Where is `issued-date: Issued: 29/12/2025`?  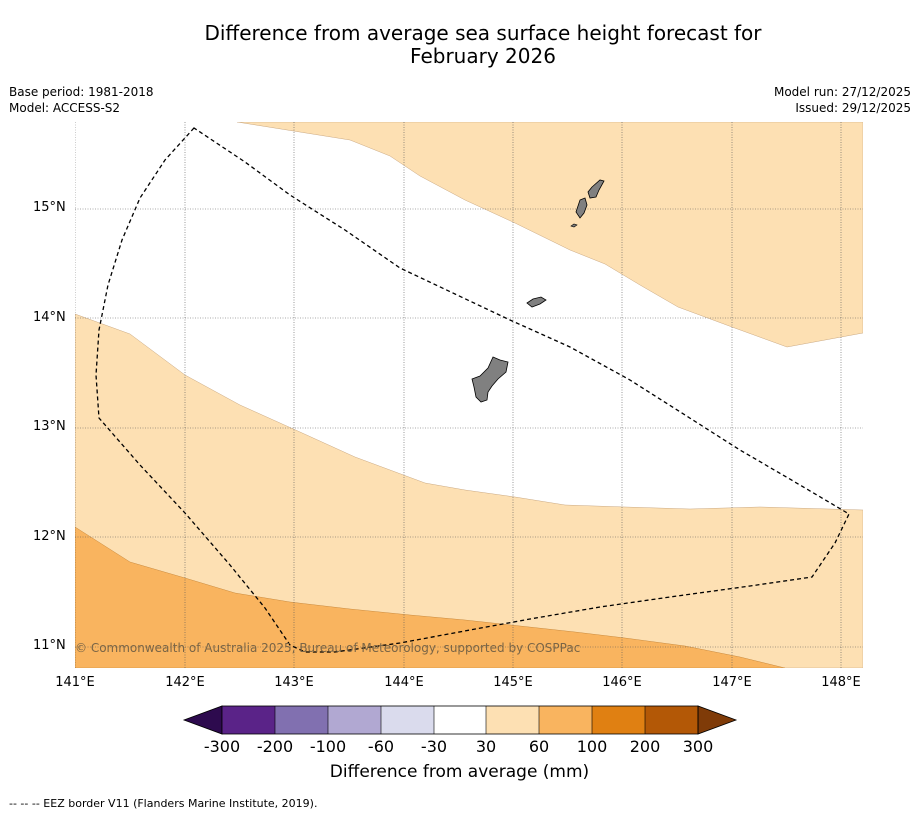
issued-date: Issued: 29/12/2025 is located at coordinates (853, 108).